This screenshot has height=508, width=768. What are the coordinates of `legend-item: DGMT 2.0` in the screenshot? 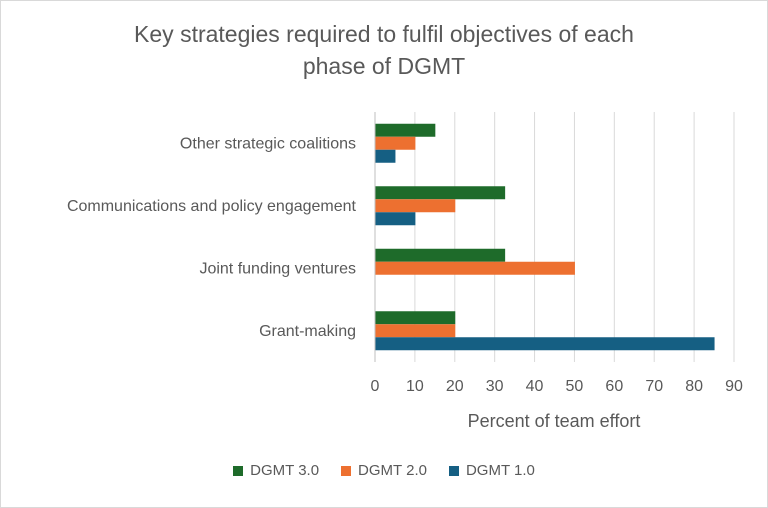 It's located at (384, 470).